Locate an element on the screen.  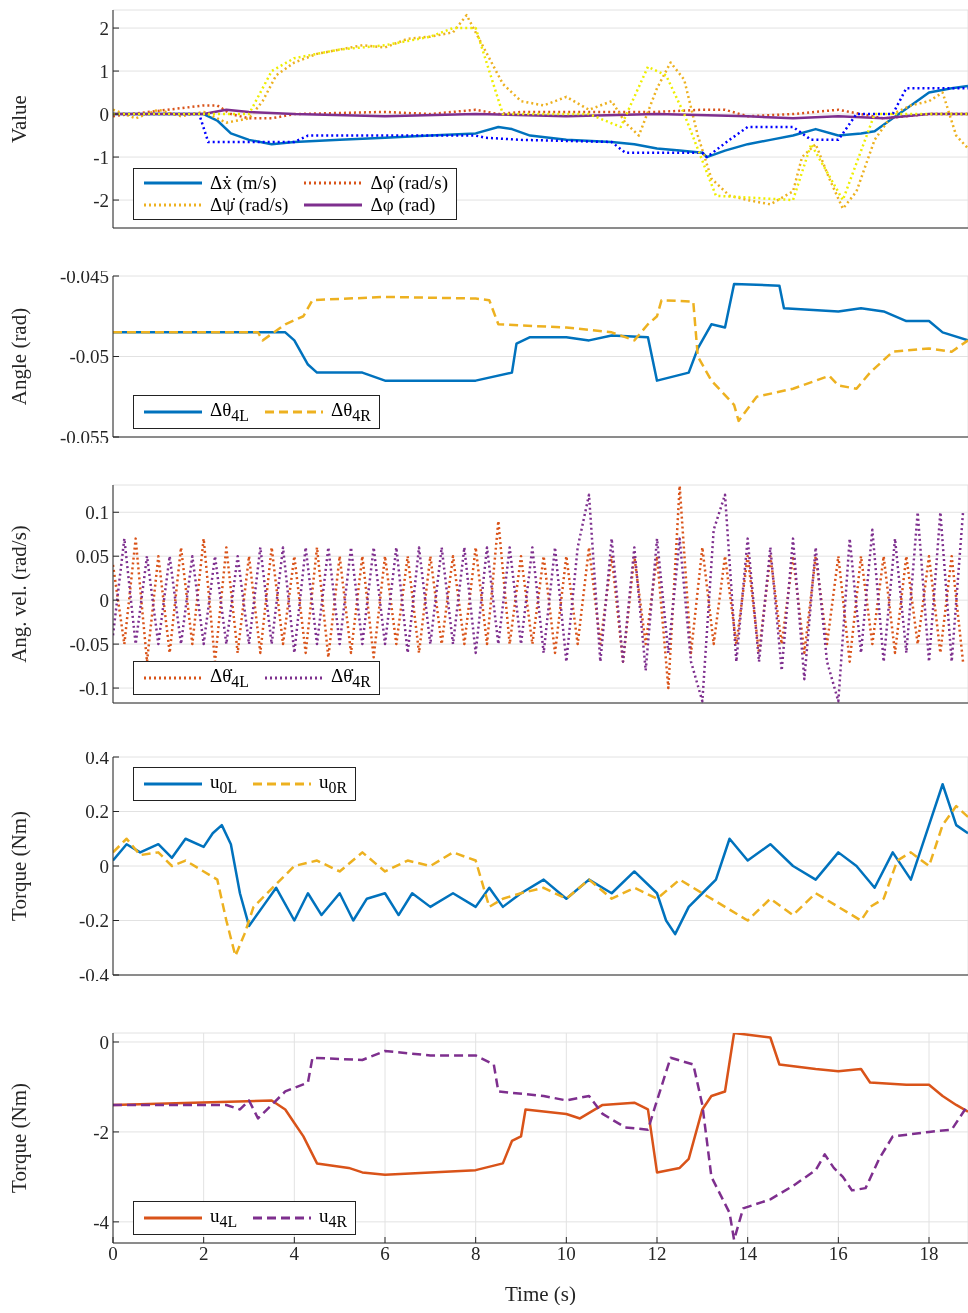
y-tick-label: -0.055 is located at coordinates (84, 437).